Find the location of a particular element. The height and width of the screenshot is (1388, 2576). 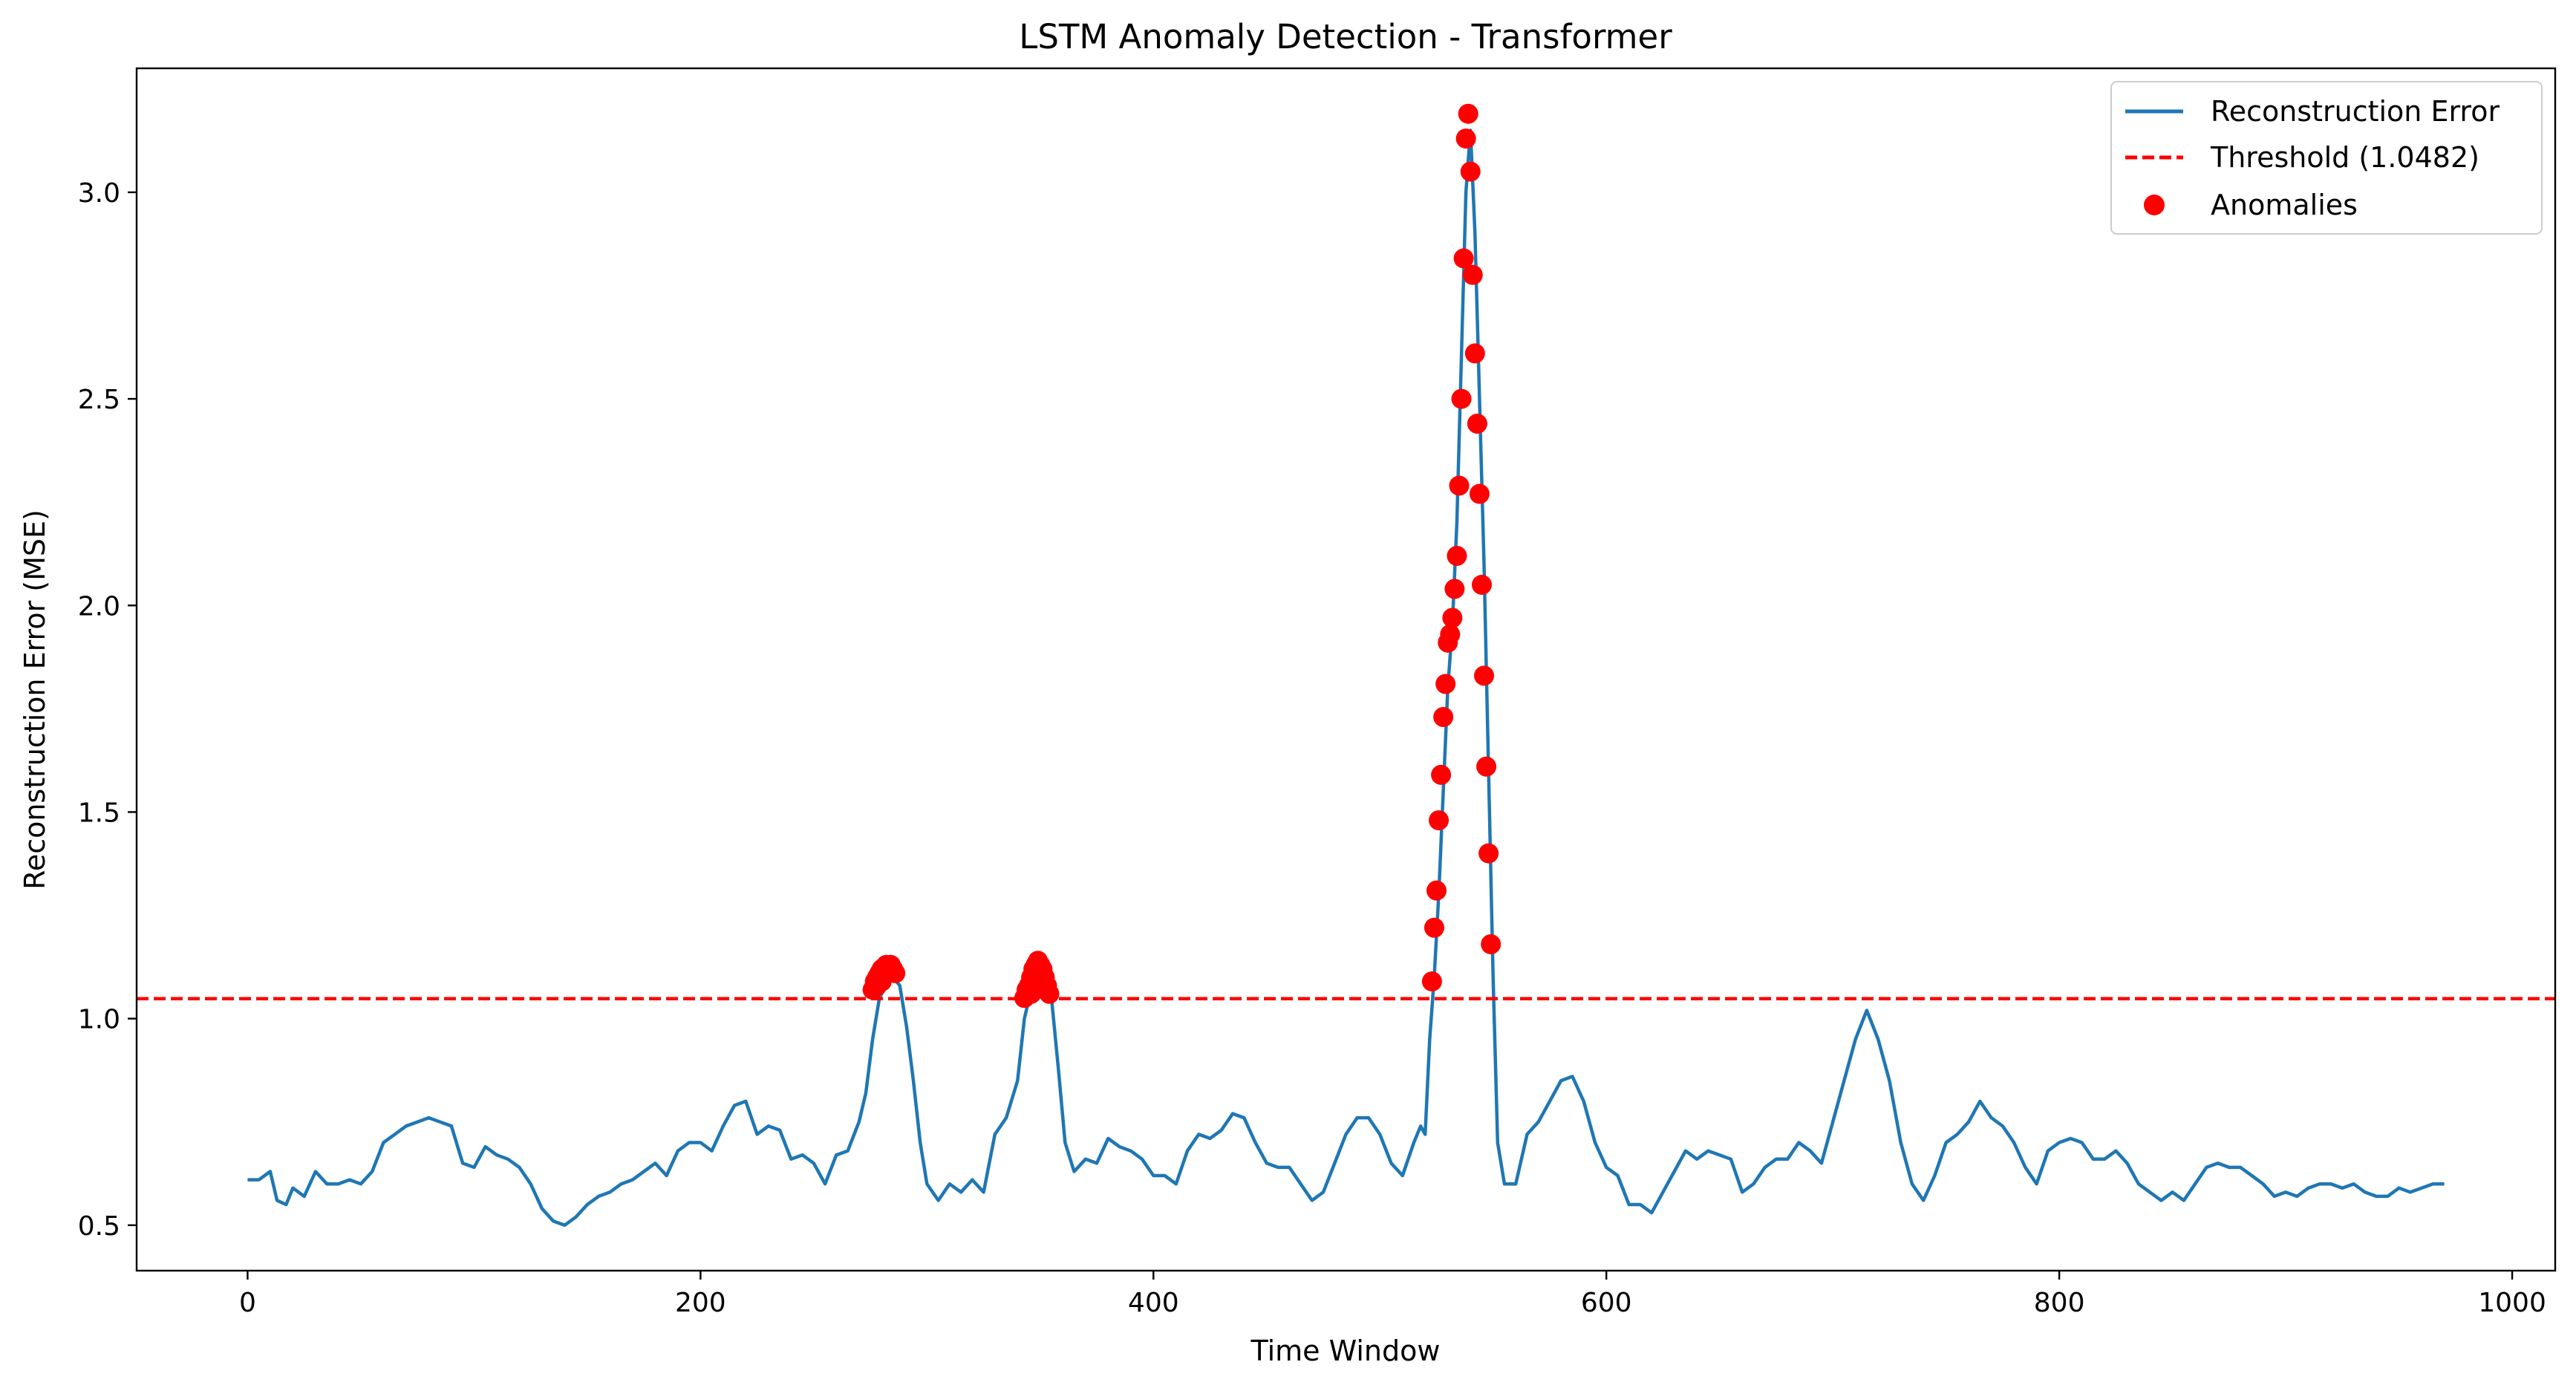

legend-label-anomalies: Anomalies is located at coordinates (2284, 205).